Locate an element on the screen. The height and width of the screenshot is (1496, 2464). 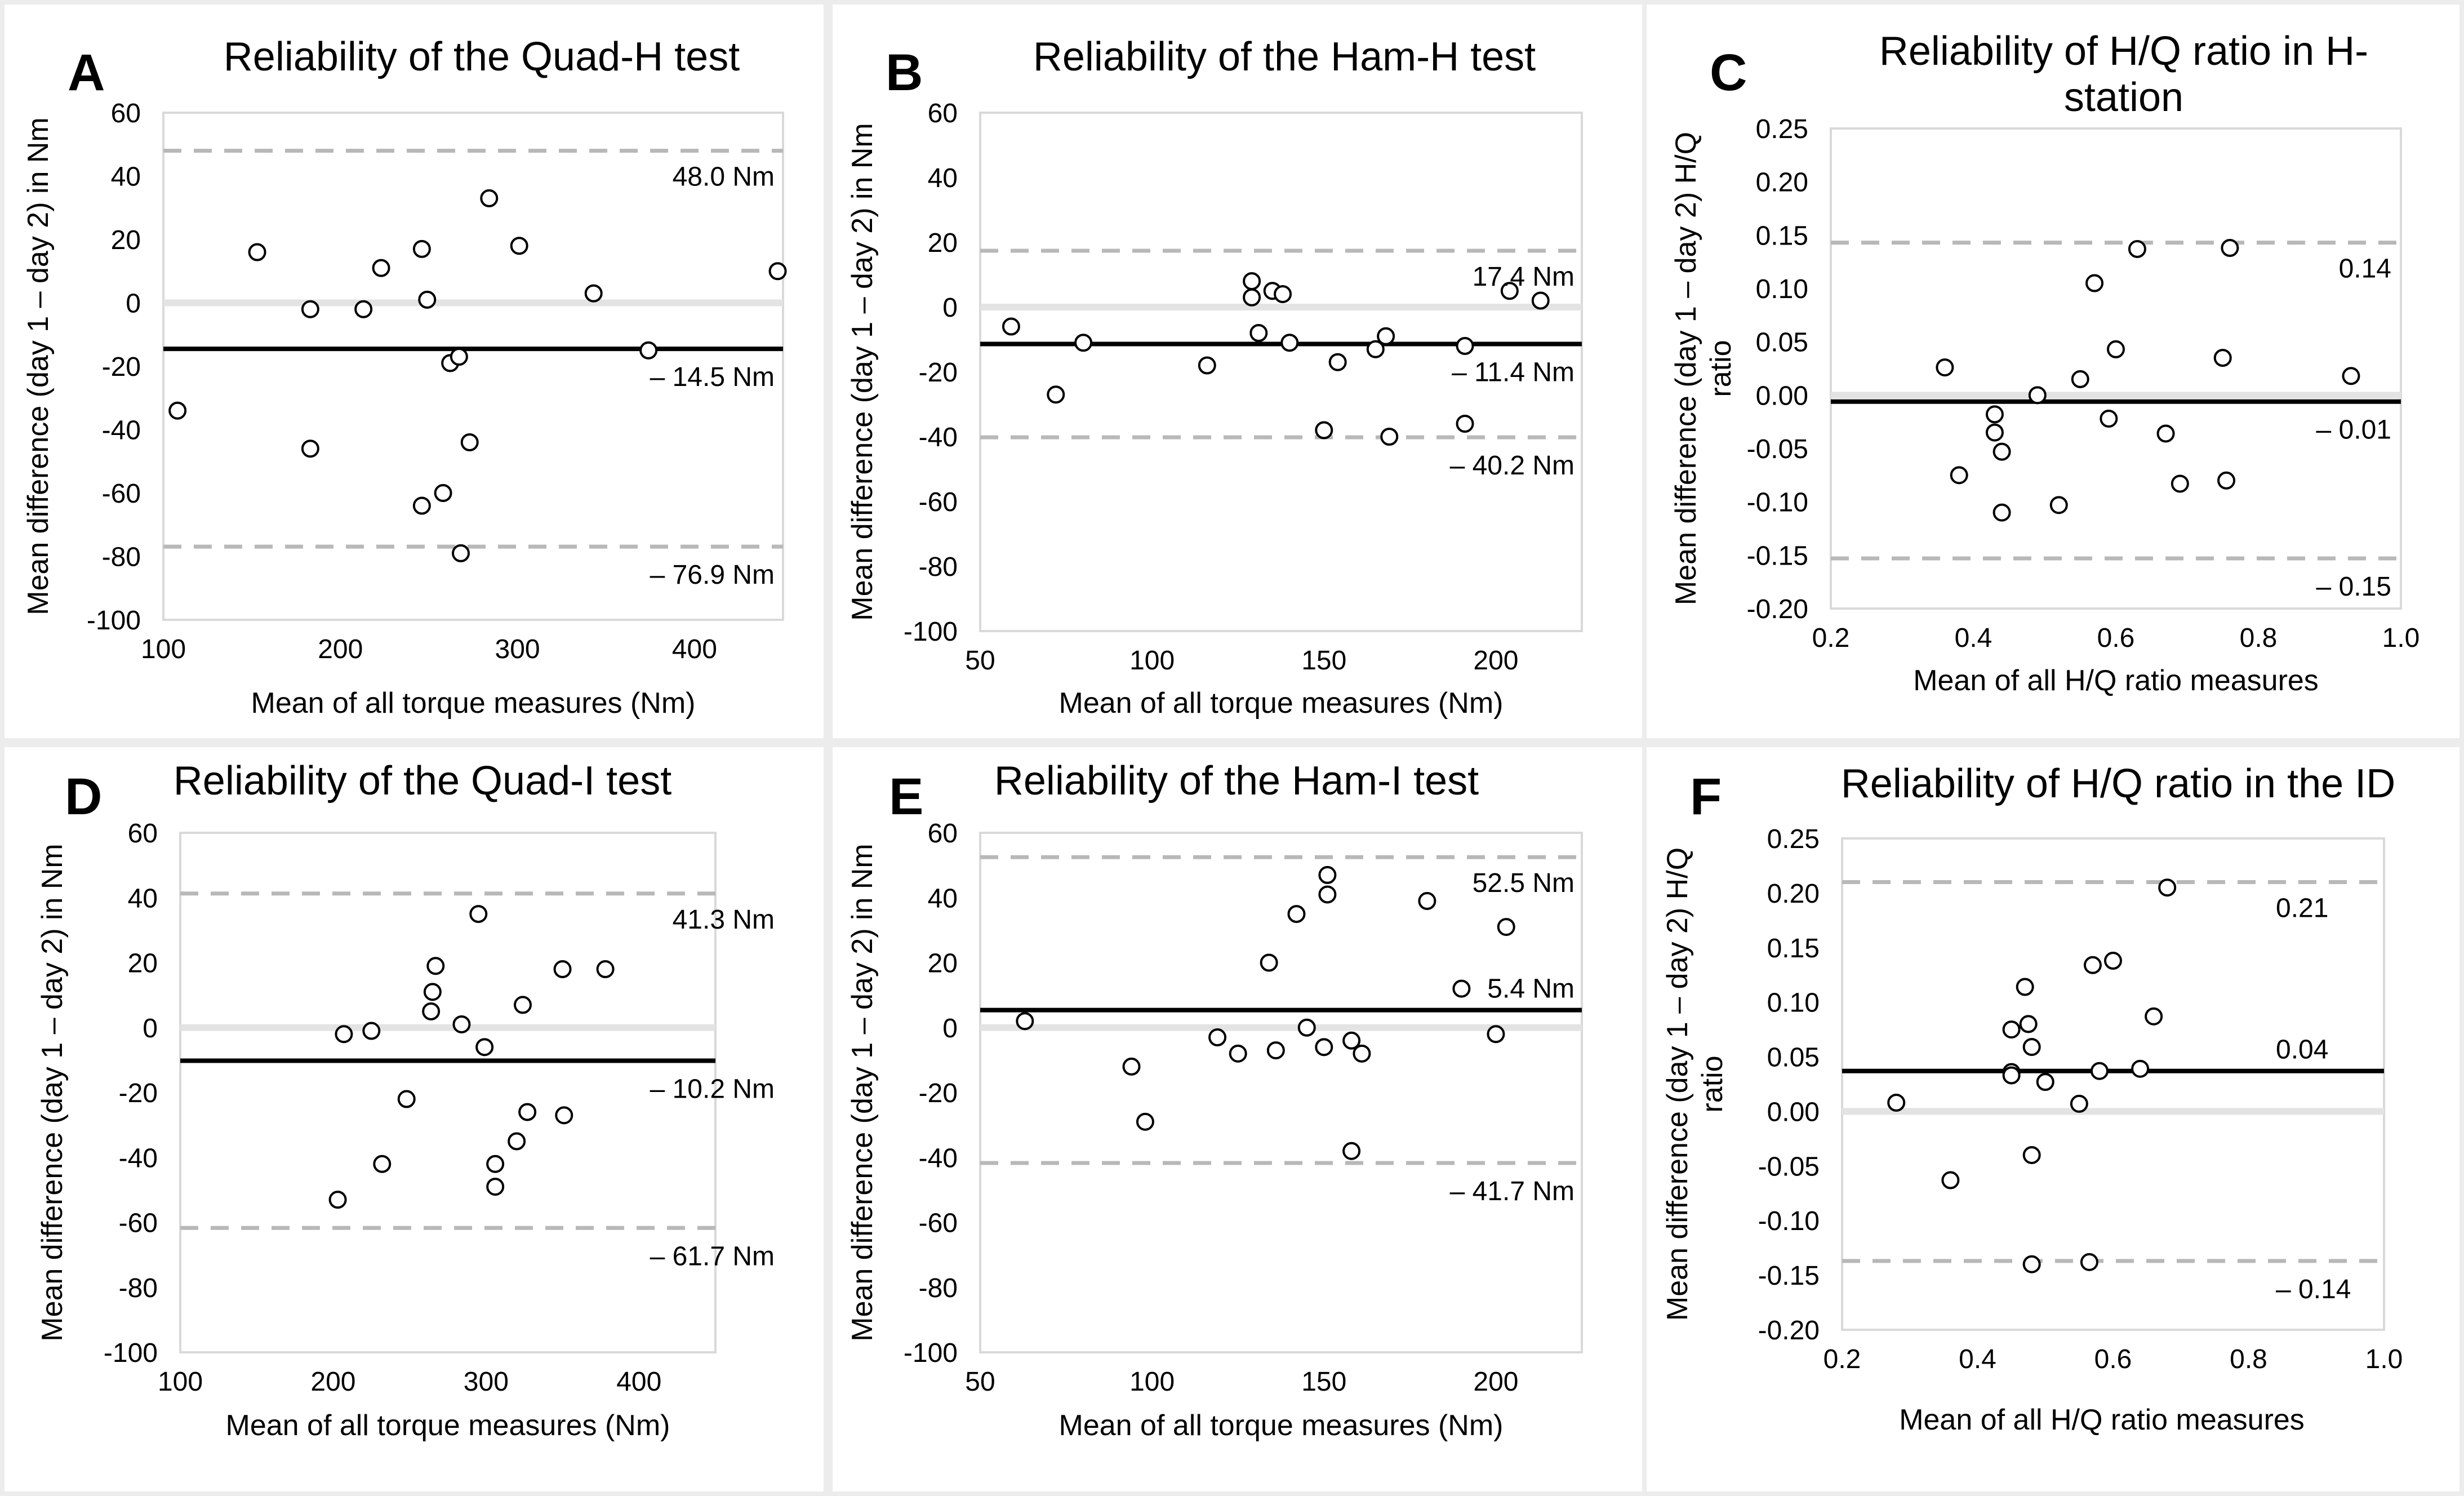
y-tick-label: 60 is located at coordinates (943, 113).